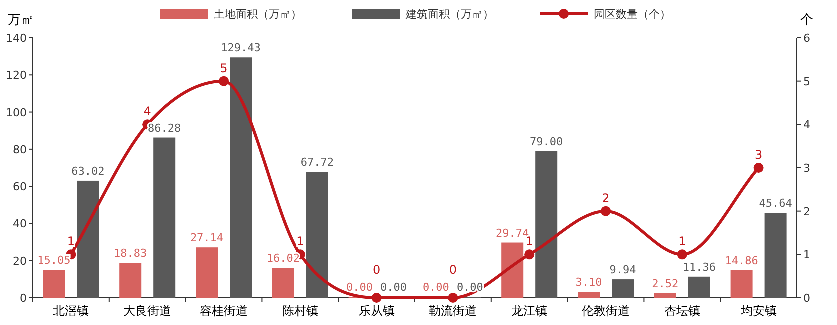 The width and height of the screenshot is (837, 325). I want to click on y-tick-label: 140, so click(16, 38).